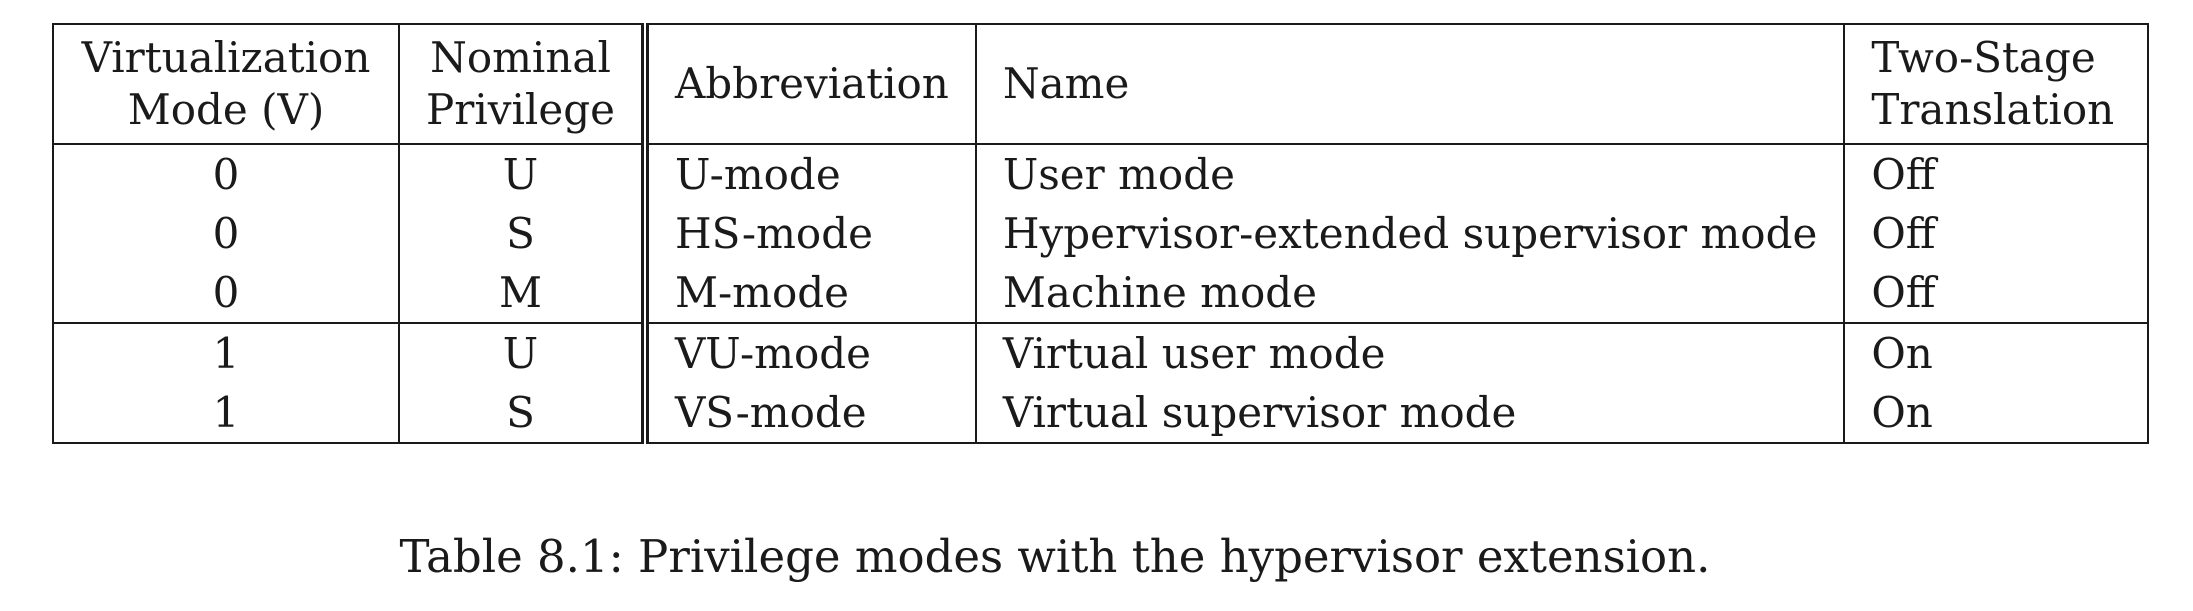  I want to click on cell-abbreviation: M-mode, so click(808, 293).